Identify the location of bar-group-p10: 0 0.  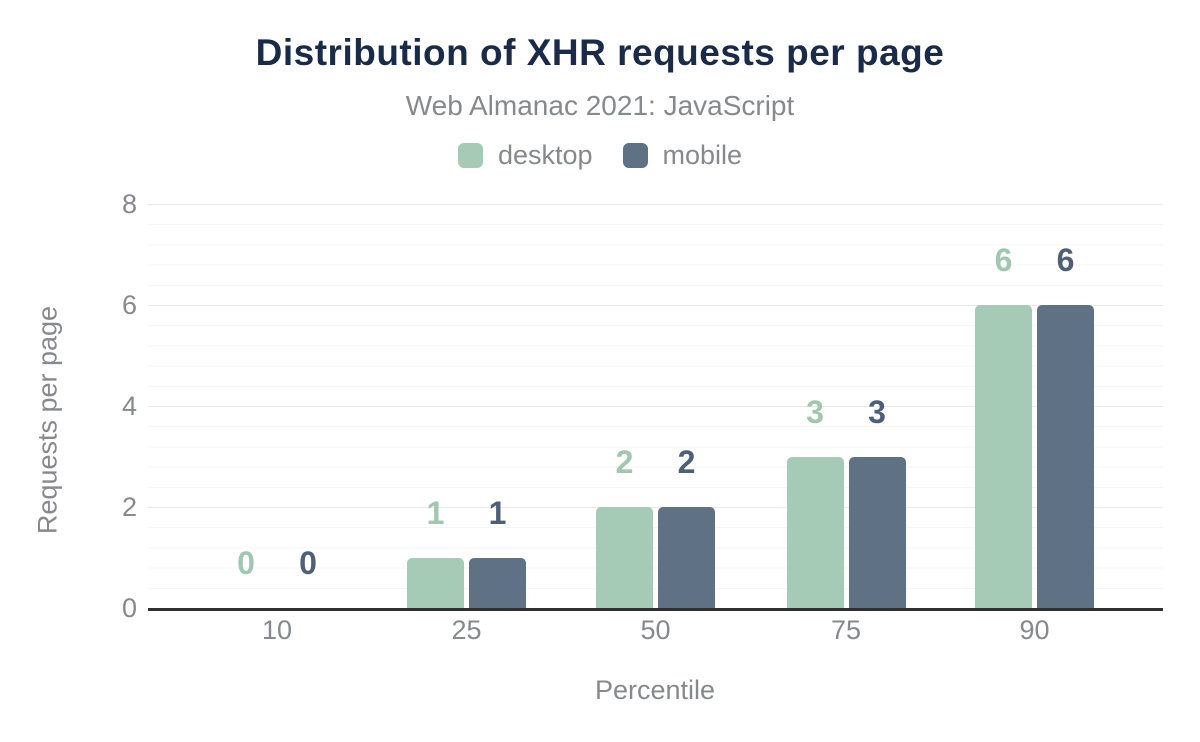
(277, 406).